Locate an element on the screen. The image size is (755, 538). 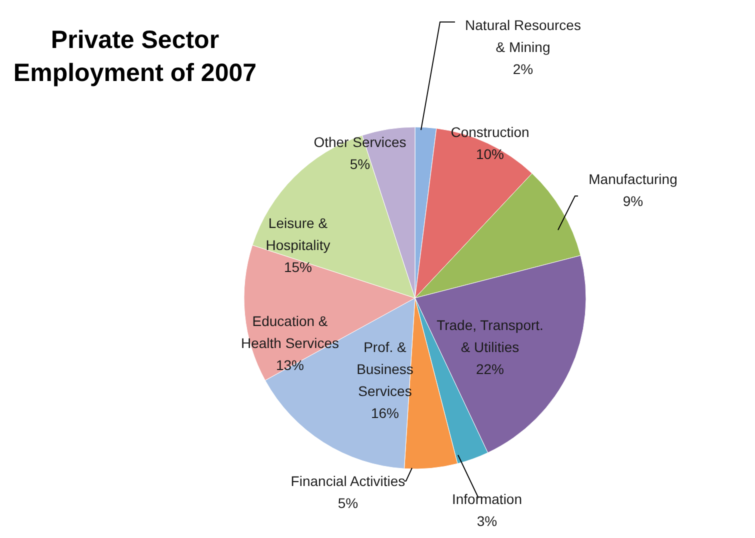
data-label: 15% is located at coordinates (298, 267).